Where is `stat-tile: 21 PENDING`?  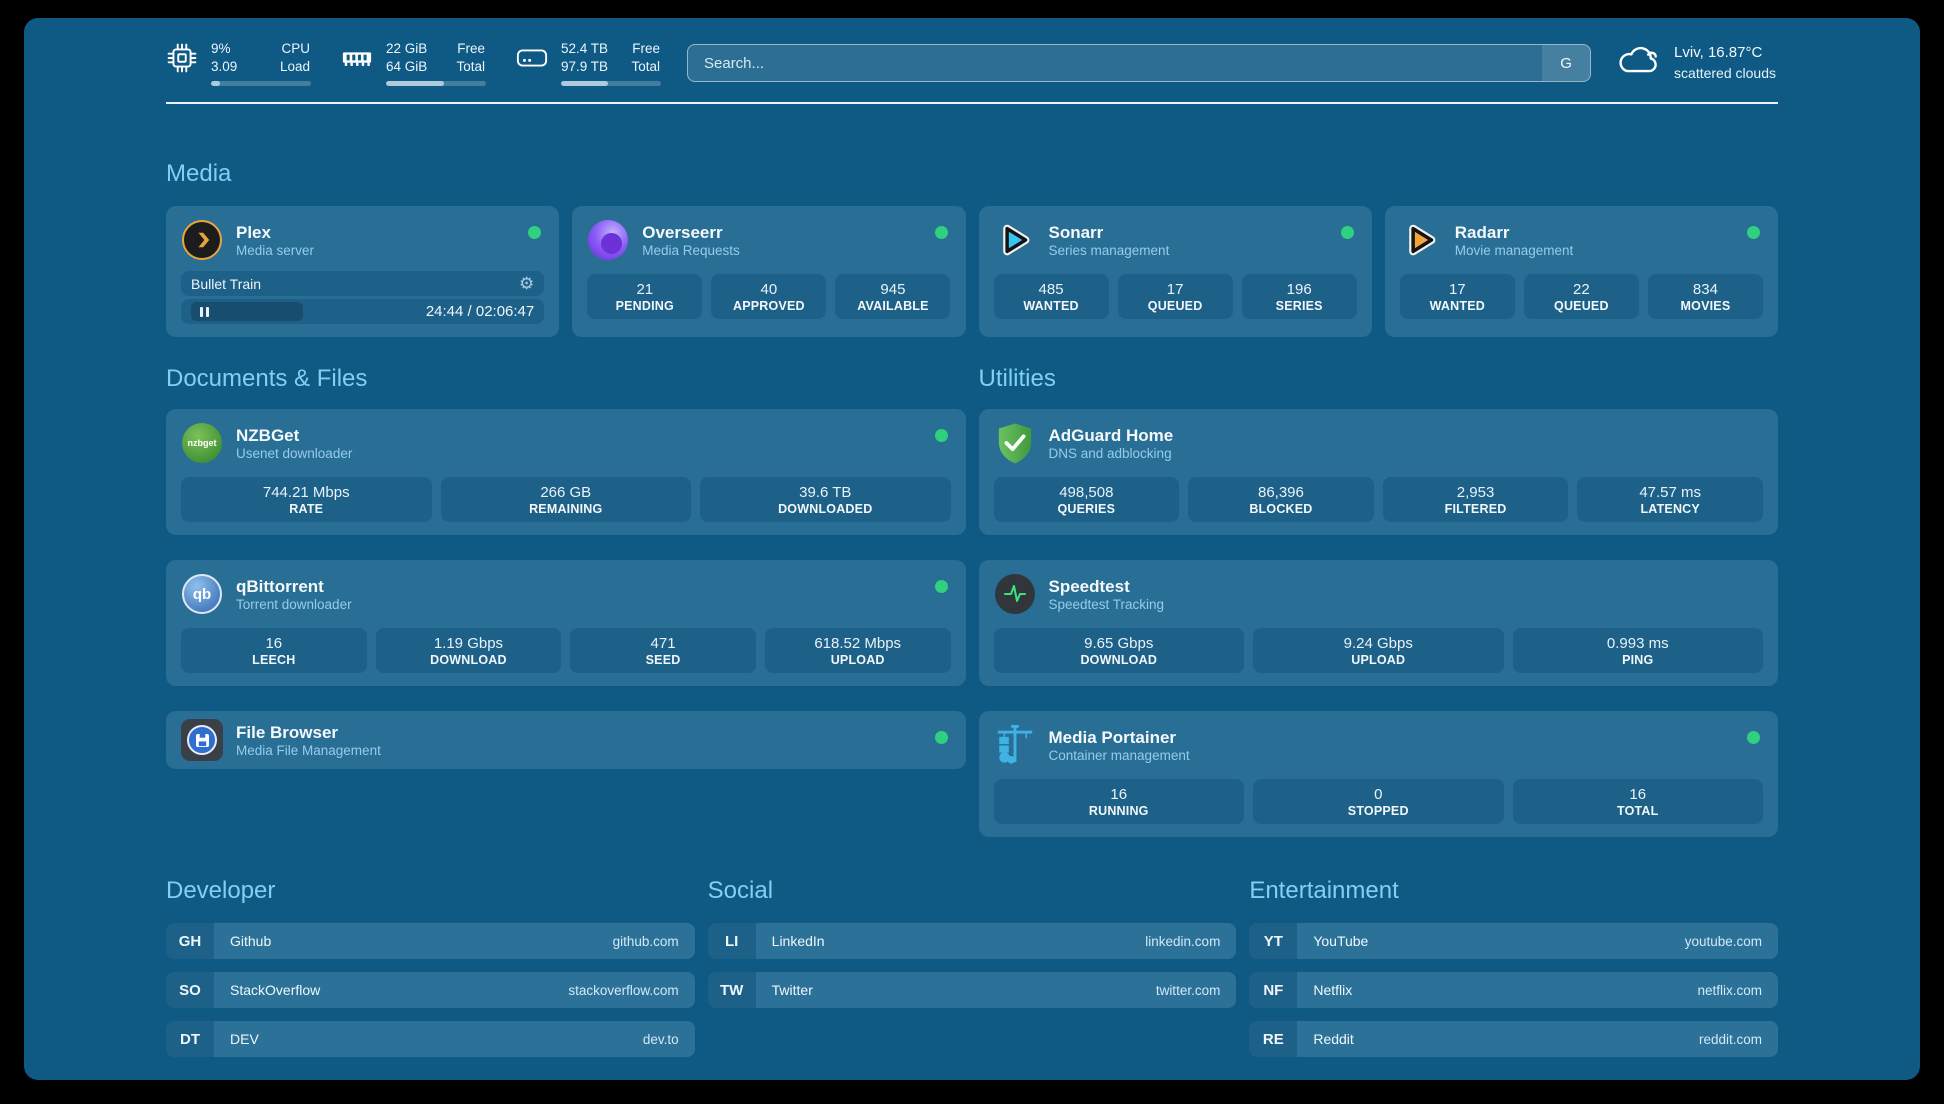 stat-tile: 21 PENDING is located at coordinates (645, 297).